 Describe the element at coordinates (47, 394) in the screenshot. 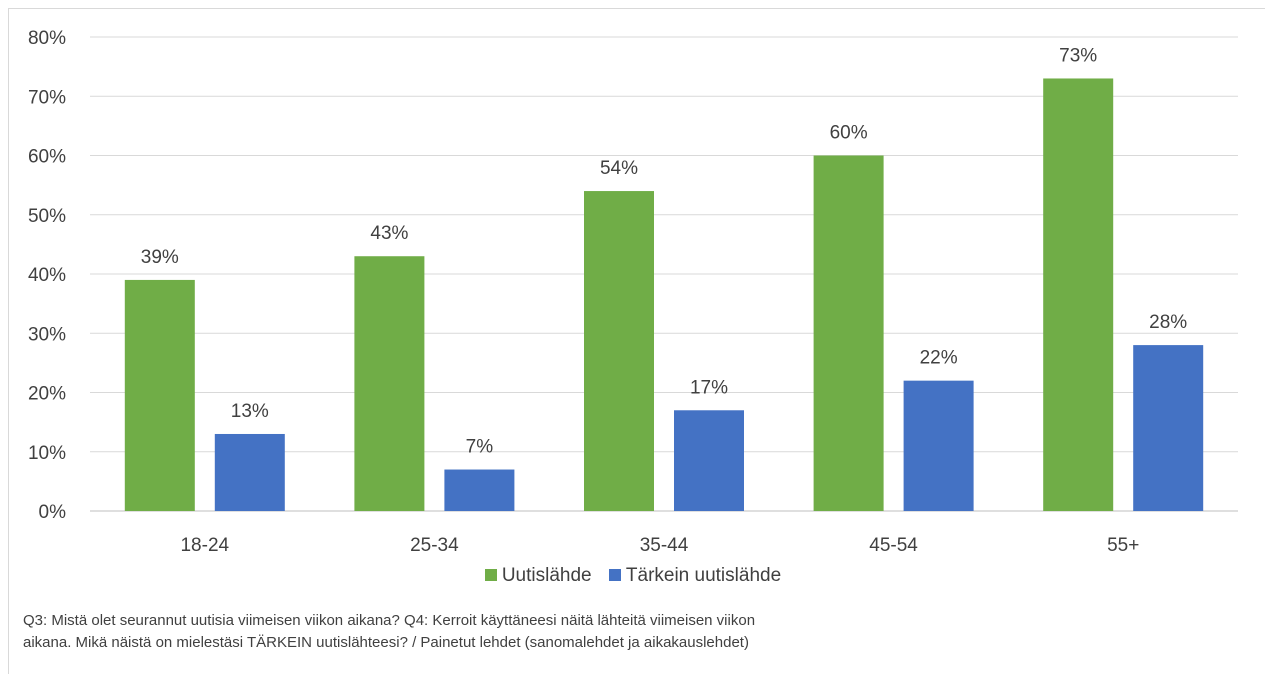

I see `y-tick-label: 20%` at that location.